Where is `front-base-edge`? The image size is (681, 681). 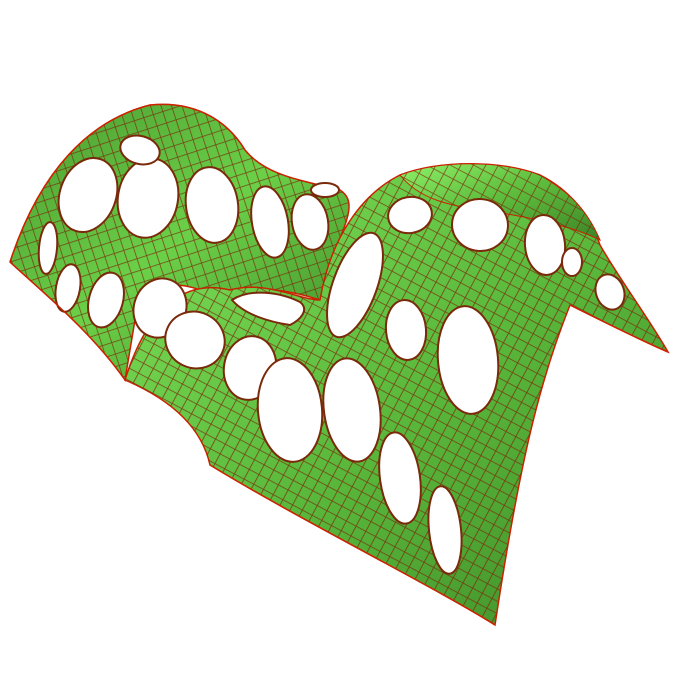 front-base-edge is located at coordinates (352, 545).